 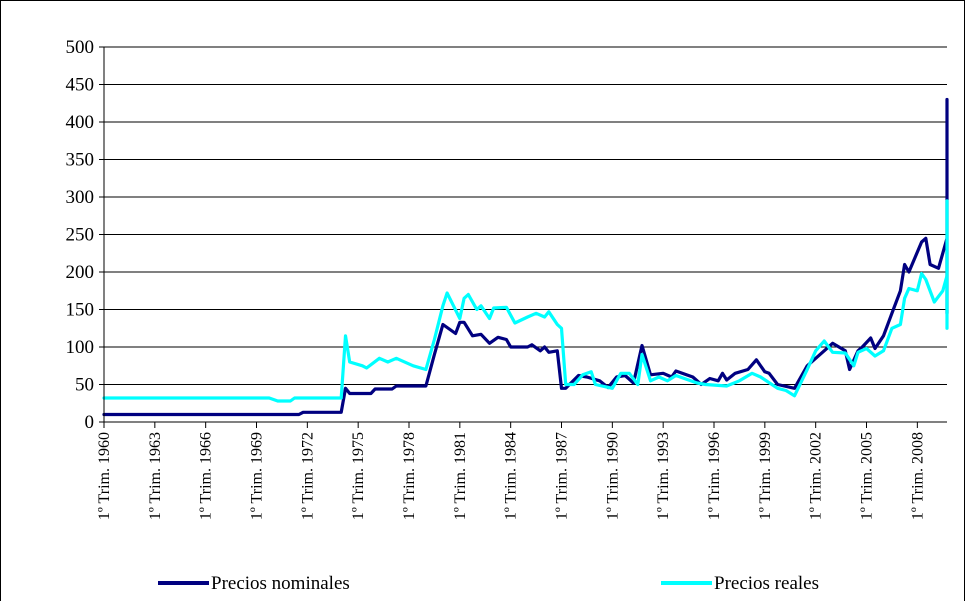 What do you see at coordinates (562, 476) in the screenshot?
I see `x-tick-label: 1º Trim. 1987` at bounding box center [562, 476].